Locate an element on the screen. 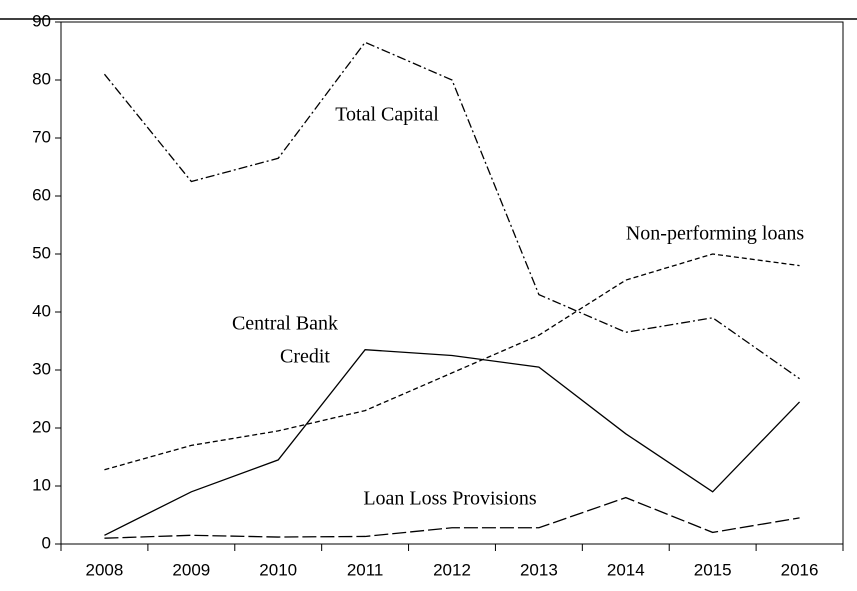 The width and height of the screenshot is (857, 591). y-tick-label: 40 is located at coordinates (41, 310).